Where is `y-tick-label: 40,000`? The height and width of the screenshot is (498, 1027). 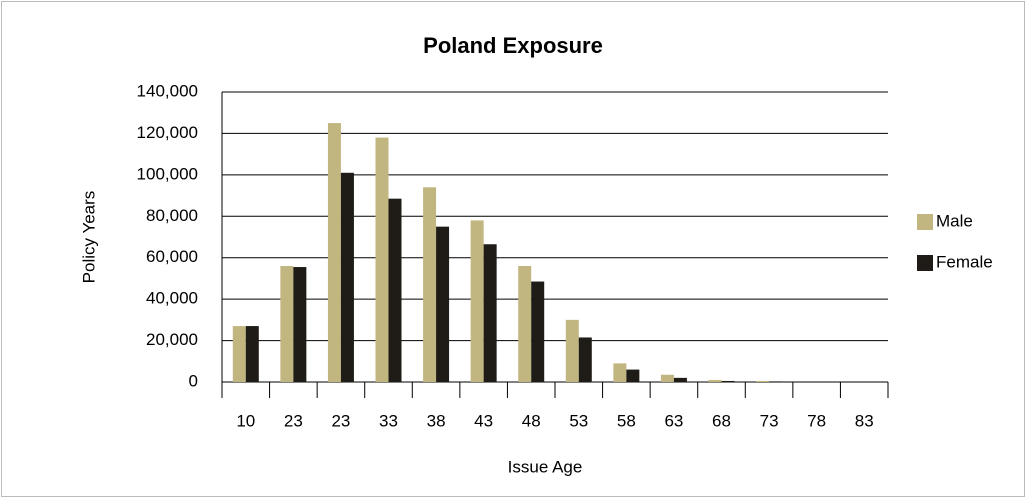
y-tick-label: 40,000 is located at coordinates (172, 298).